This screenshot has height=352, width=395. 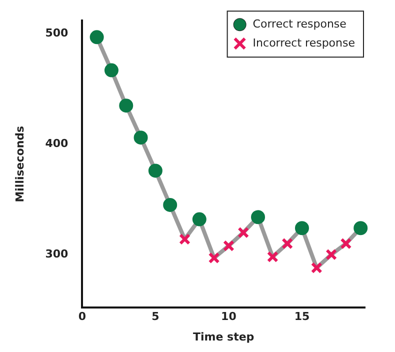 What do you see at coordinates (223, 337) in the screenshot?
I see `x-axis-title: Time step` at bounding box center [223, 337].